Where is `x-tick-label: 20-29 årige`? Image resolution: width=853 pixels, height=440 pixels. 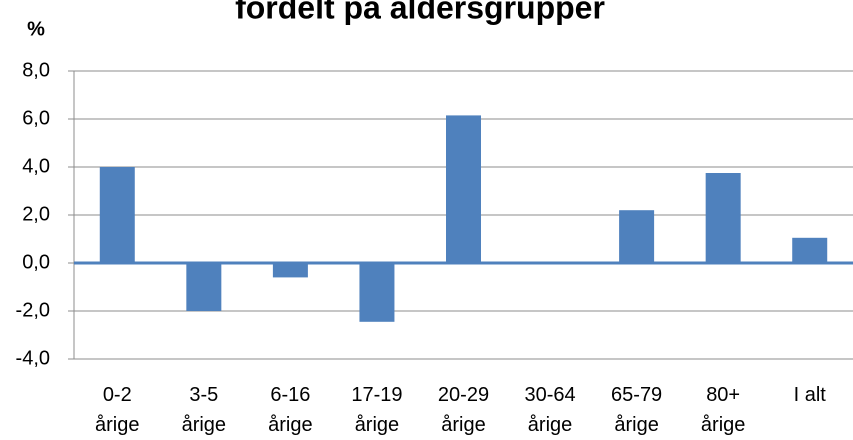
x-tick-label: 20-29 årige is located at coordinates (463, 410).